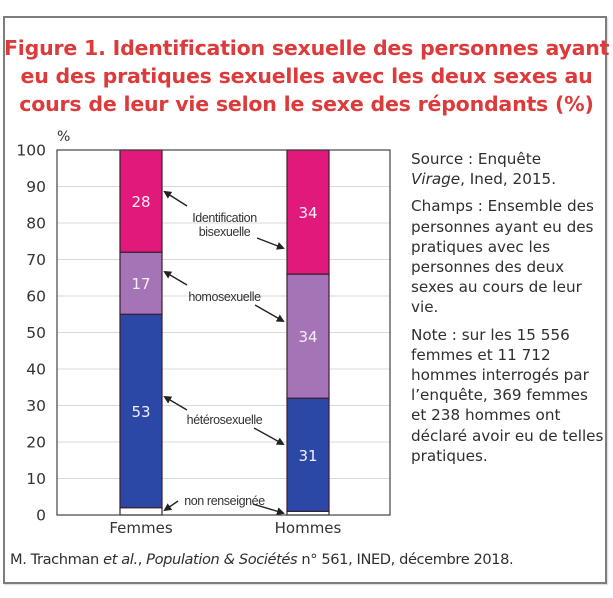 Image resolution: width=613 pixels, height=598 pixels. I want to click on y-tick-label: 80, so click(36, 224).